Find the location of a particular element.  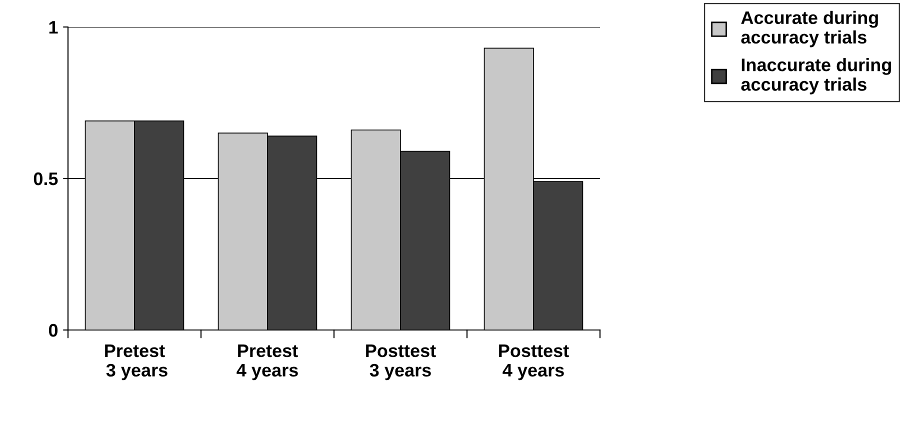

x-tick-label: Pretest 4 years is located at coordinates (267, 362).